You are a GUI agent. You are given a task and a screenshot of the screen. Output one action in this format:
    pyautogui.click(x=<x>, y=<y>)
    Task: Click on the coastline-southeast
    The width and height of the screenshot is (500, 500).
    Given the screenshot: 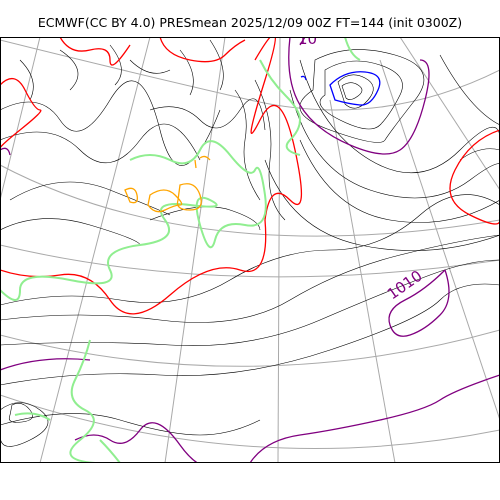 What is the action you would take?
    pyautogui.click(x=110, y=451)
    